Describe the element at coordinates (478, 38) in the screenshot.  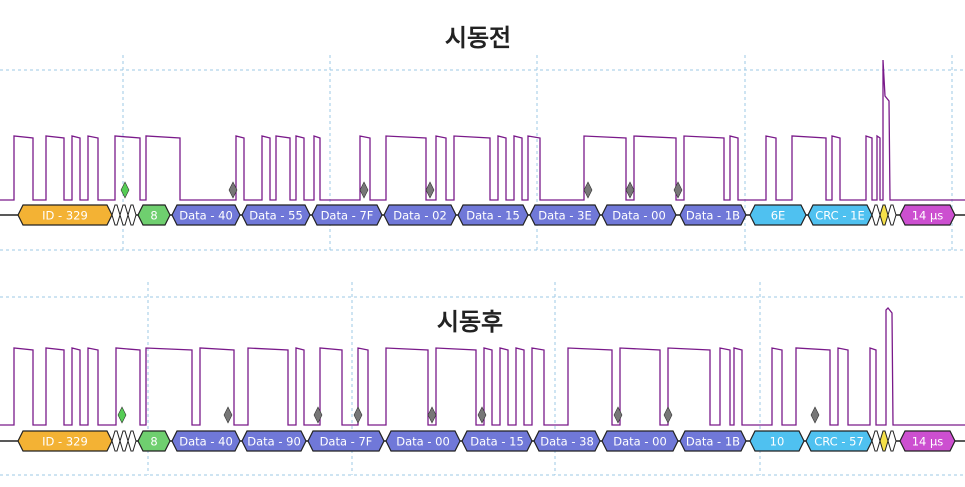
I see `panel-title: 시동전` at that location.